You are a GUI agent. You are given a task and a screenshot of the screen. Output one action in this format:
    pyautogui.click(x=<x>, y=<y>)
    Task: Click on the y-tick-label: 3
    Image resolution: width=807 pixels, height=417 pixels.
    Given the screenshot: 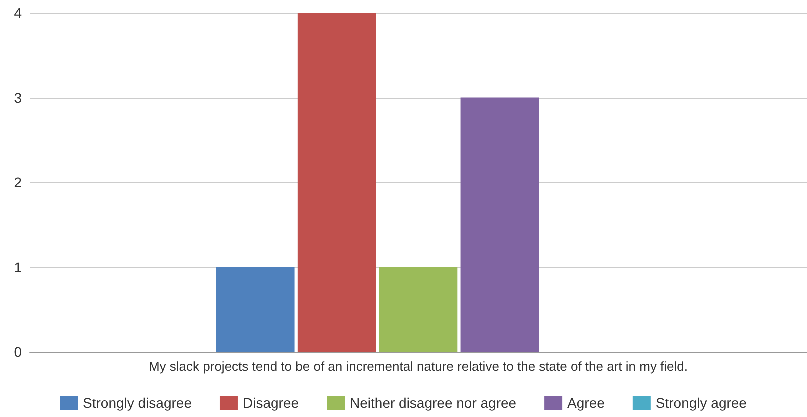 What is the action you would take?
    pyautogui.click(x=18, y=98)
    